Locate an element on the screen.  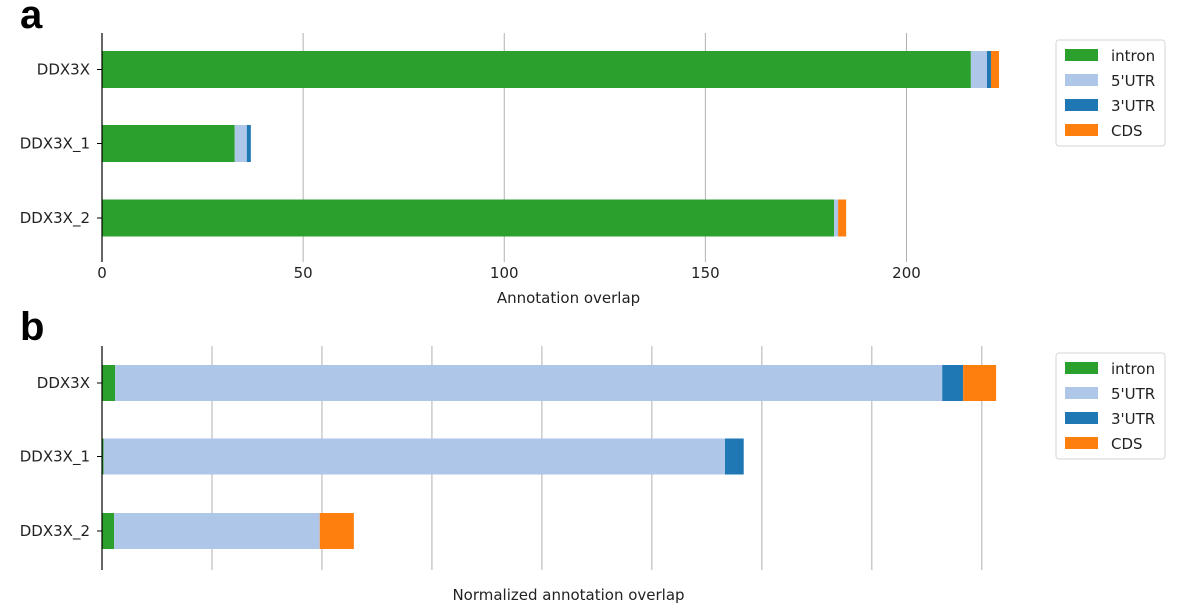
x-tick-label: 200 is located at coordinates (906, 273).